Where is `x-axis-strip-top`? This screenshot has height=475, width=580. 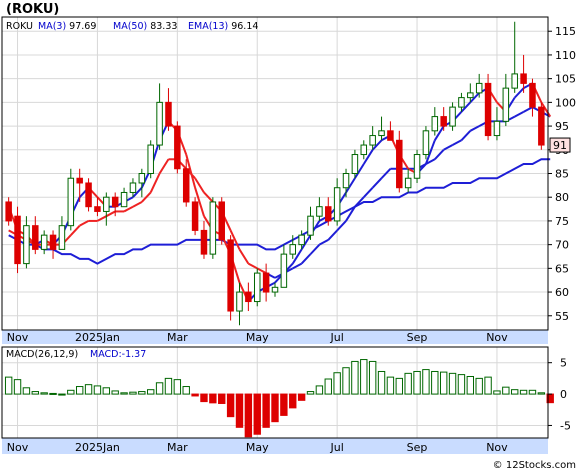 x-axis-strip-top is located at coordinates (275, 337).